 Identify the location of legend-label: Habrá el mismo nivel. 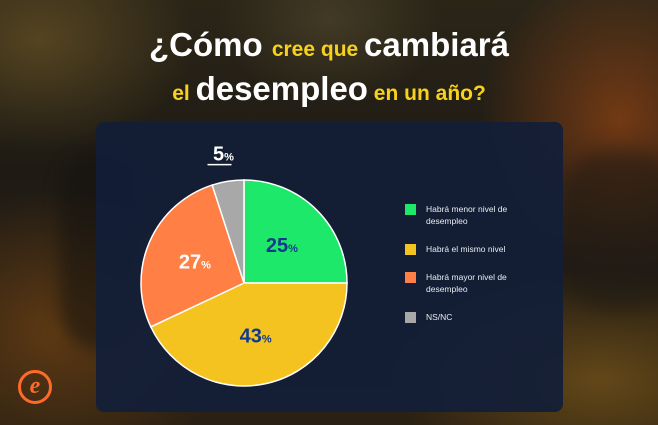
(465, 249).